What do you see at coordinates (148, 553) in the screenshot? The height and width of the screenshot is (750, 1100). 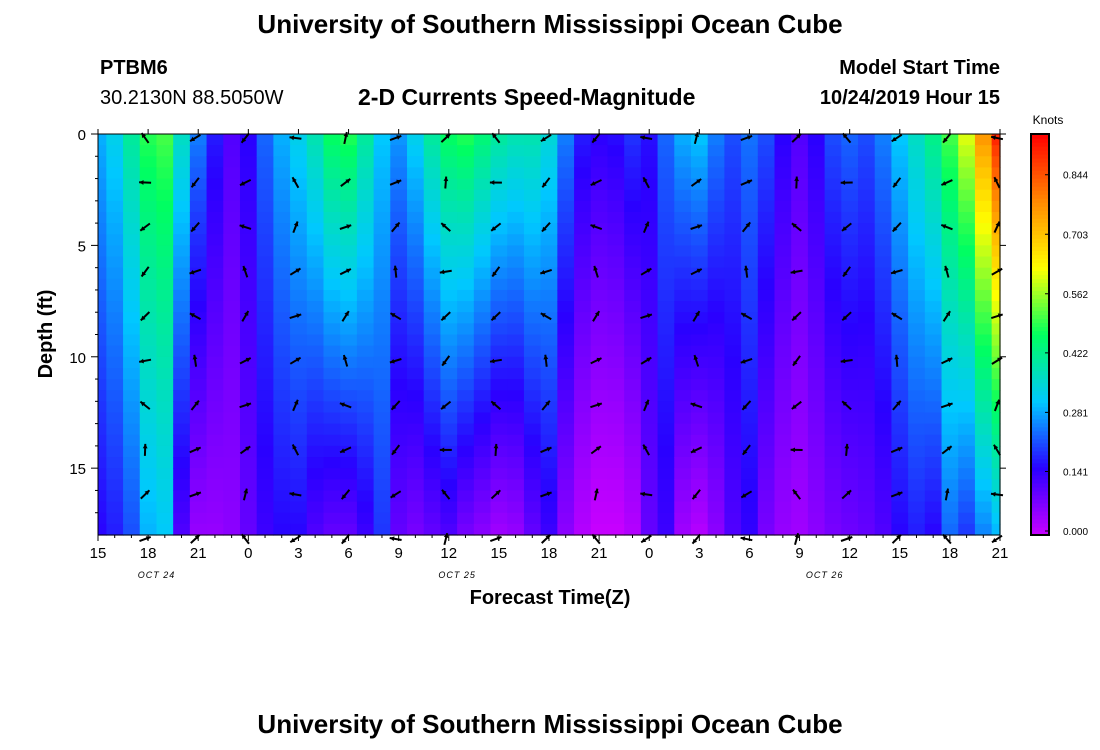 I see `x-tick-label: 18` at bounding box center [148, 553].